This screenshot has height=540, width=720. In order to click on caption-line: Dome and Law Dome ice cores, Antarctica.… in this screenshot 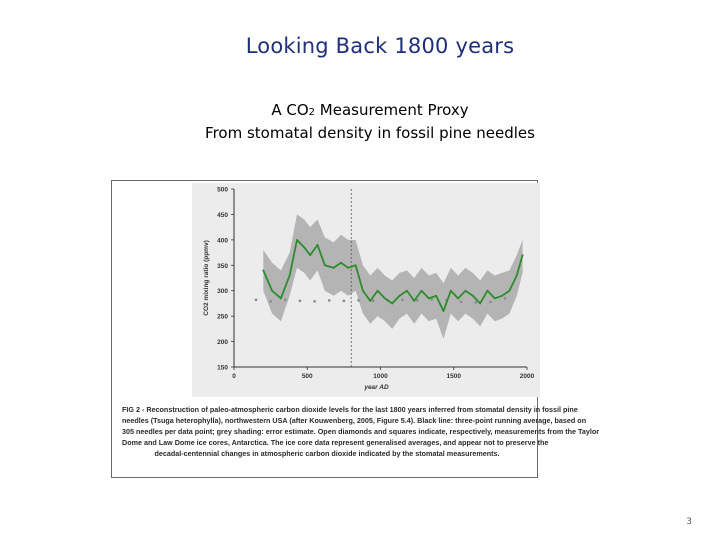, I will do `click(335, 442)`.